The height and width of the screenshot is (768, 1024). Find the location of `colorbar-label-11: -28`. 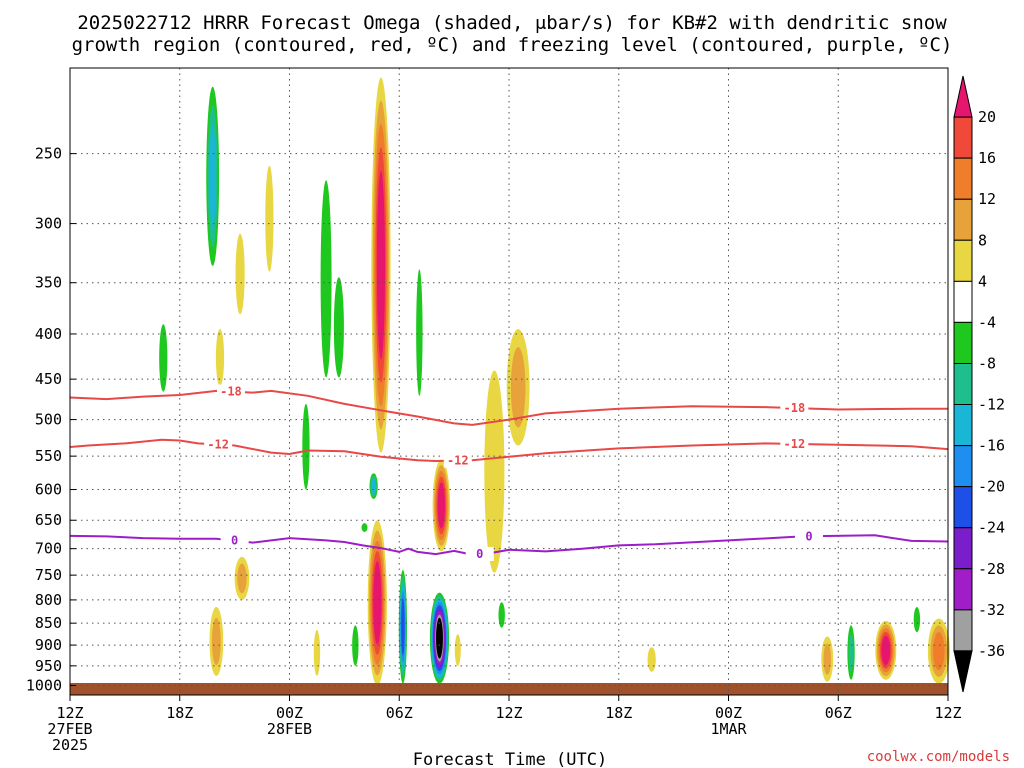

colorbar-label-11: -28 is located at coordinates (991, 569).